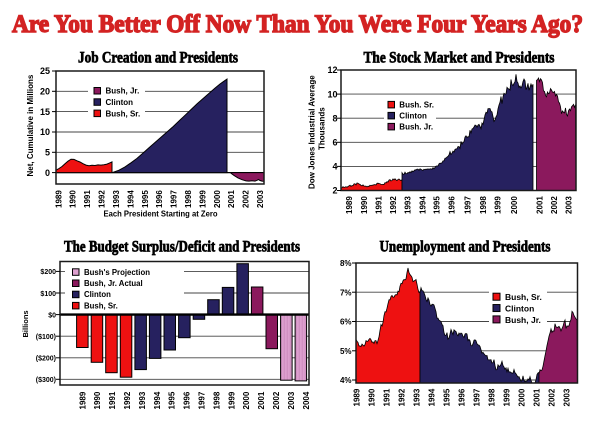 The image size is (600, 425). Describe the element at coordinates (158, 58) in the screenshot. I see `svg-text: Job Creation and Presidents` at that location.